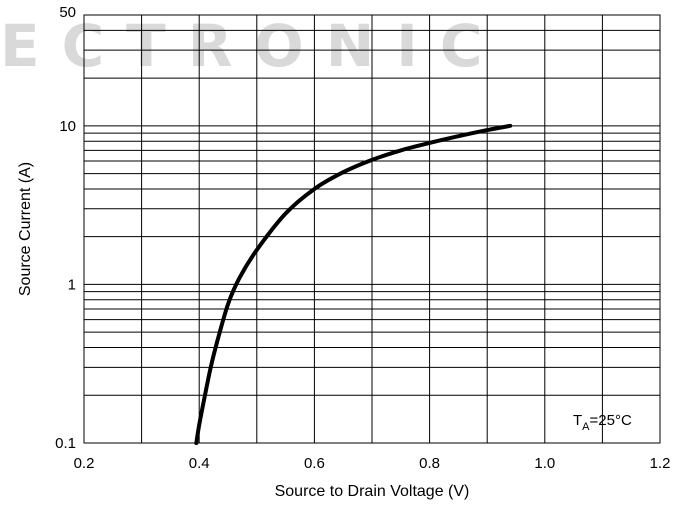 The image size is (694, 505). What do you see at coordinates (372, 463) in the screenshot?
I see `x-tick-labels: 0.2 0.4 0.6 0.8 1.0 1.2` at bounding box center [372, 463].